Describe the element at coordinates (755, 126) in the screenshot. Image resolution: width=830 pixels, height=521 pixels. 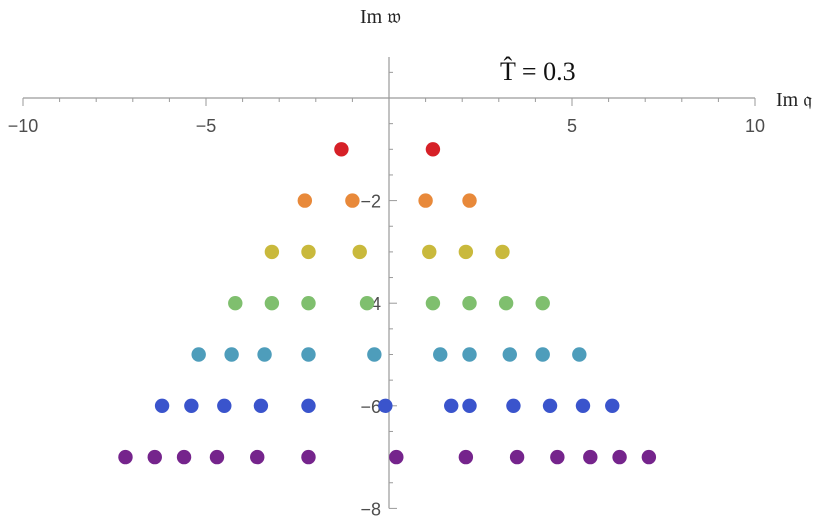
I see `x-tick-label: 10` at that location.